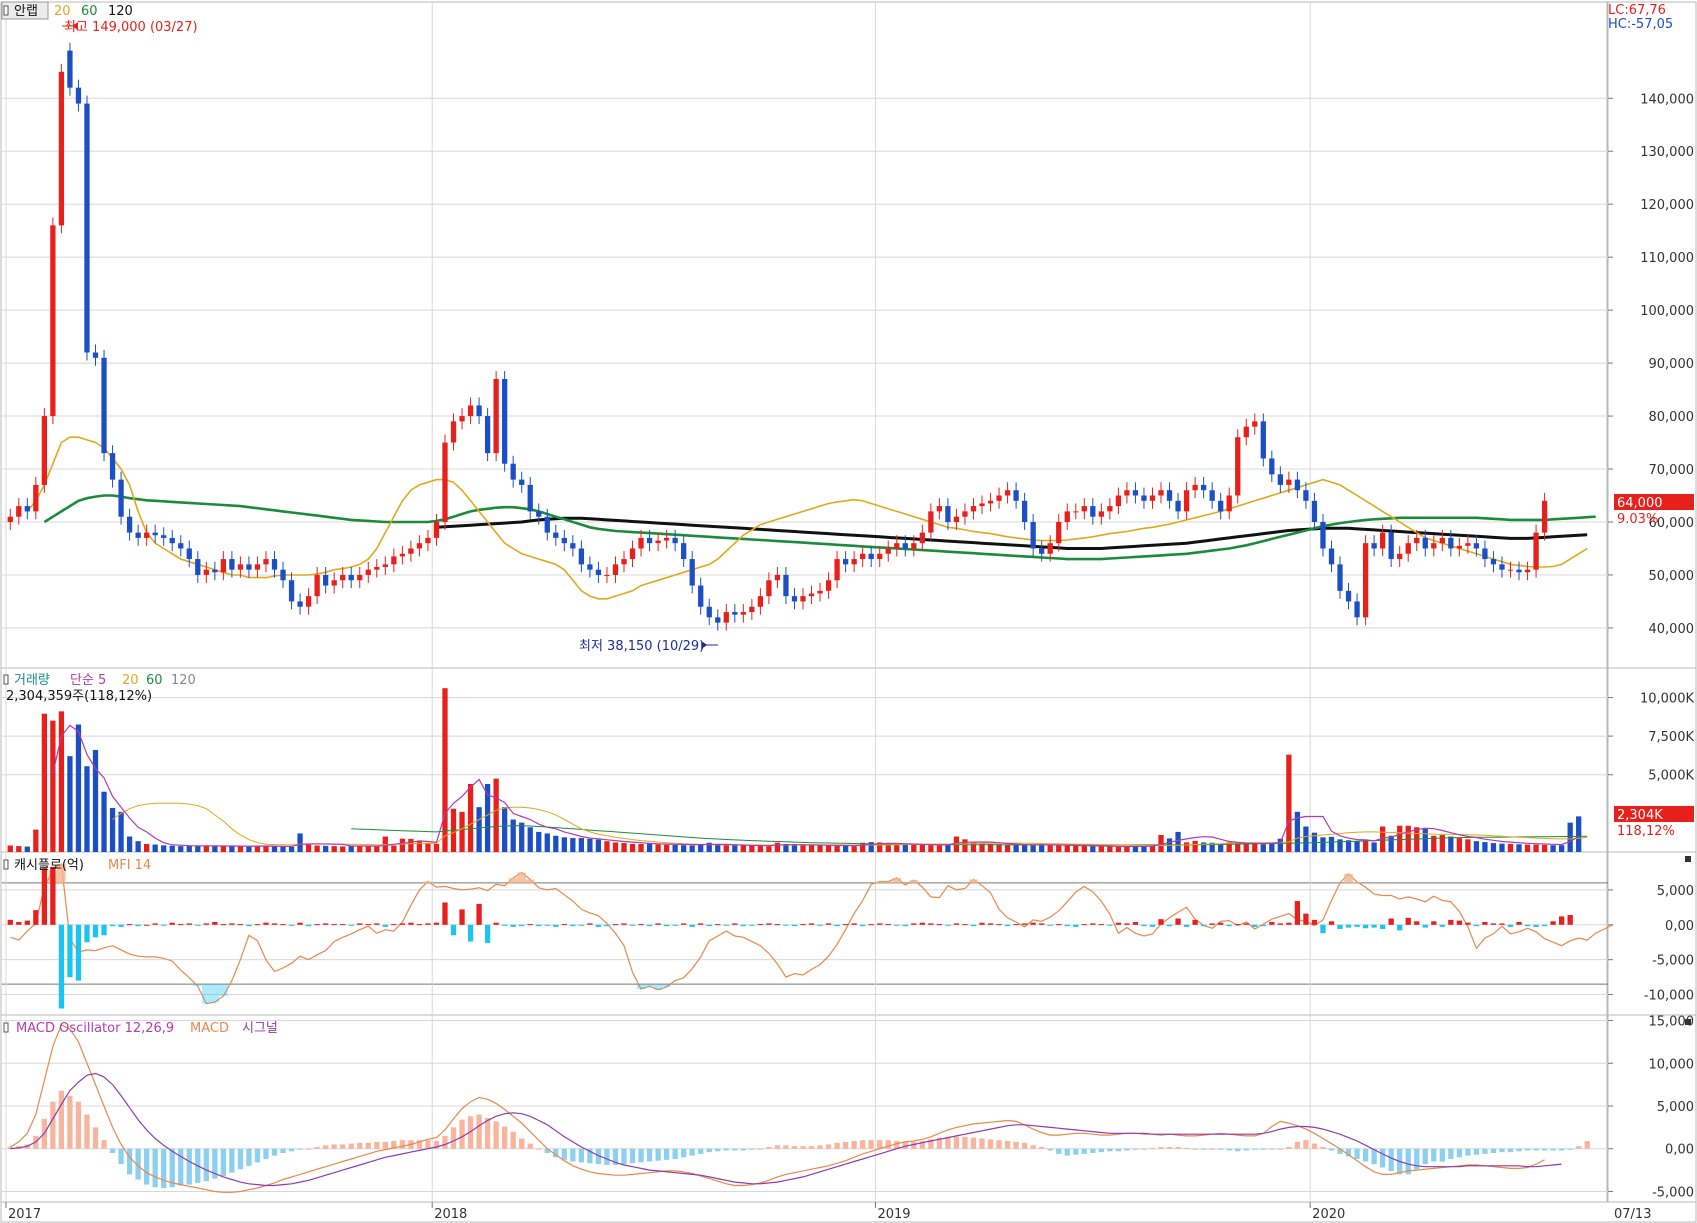 The width and height of the screenshot is (1697, 1223). I want to click on macd-handle-icon, so click(6, 1027).